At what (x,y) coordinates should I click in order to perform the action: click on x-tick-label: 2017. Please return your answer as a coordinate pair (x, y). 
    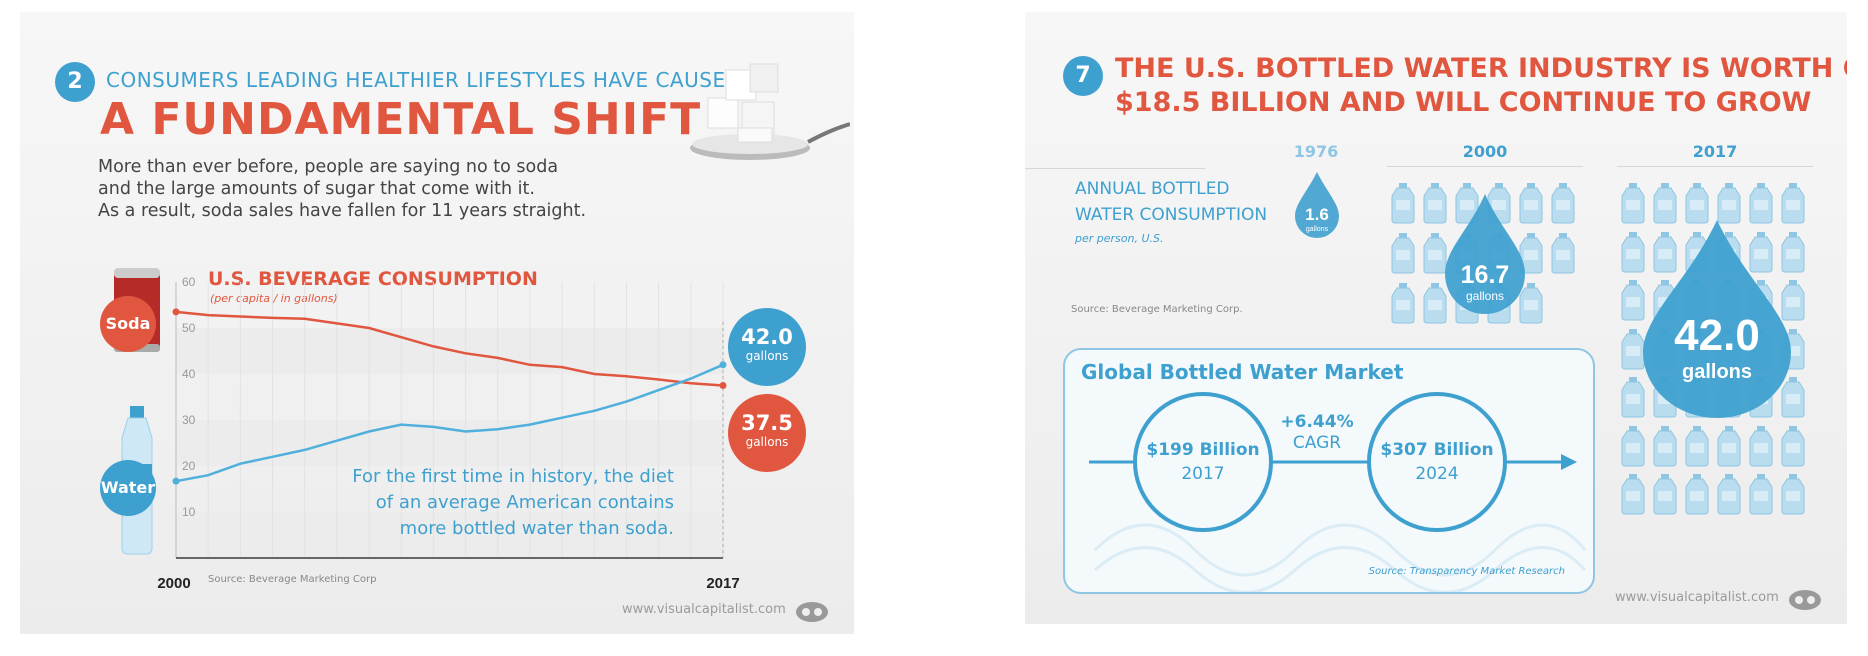
    Looking at the image, I should click on (722, 583).